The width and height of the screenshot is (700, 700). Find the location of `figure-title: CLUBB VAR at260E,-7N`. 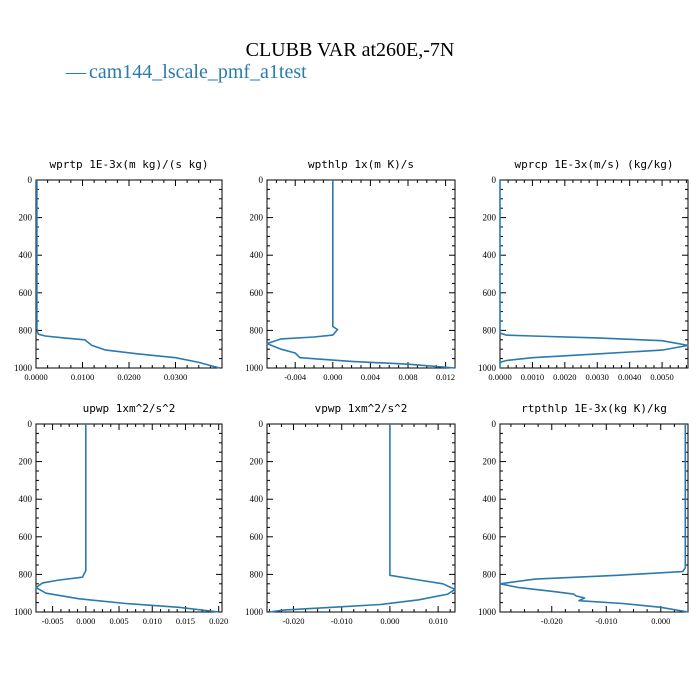

figure-title: CLUBB VAR at260E,-7N is located at coordinates (350, 50).